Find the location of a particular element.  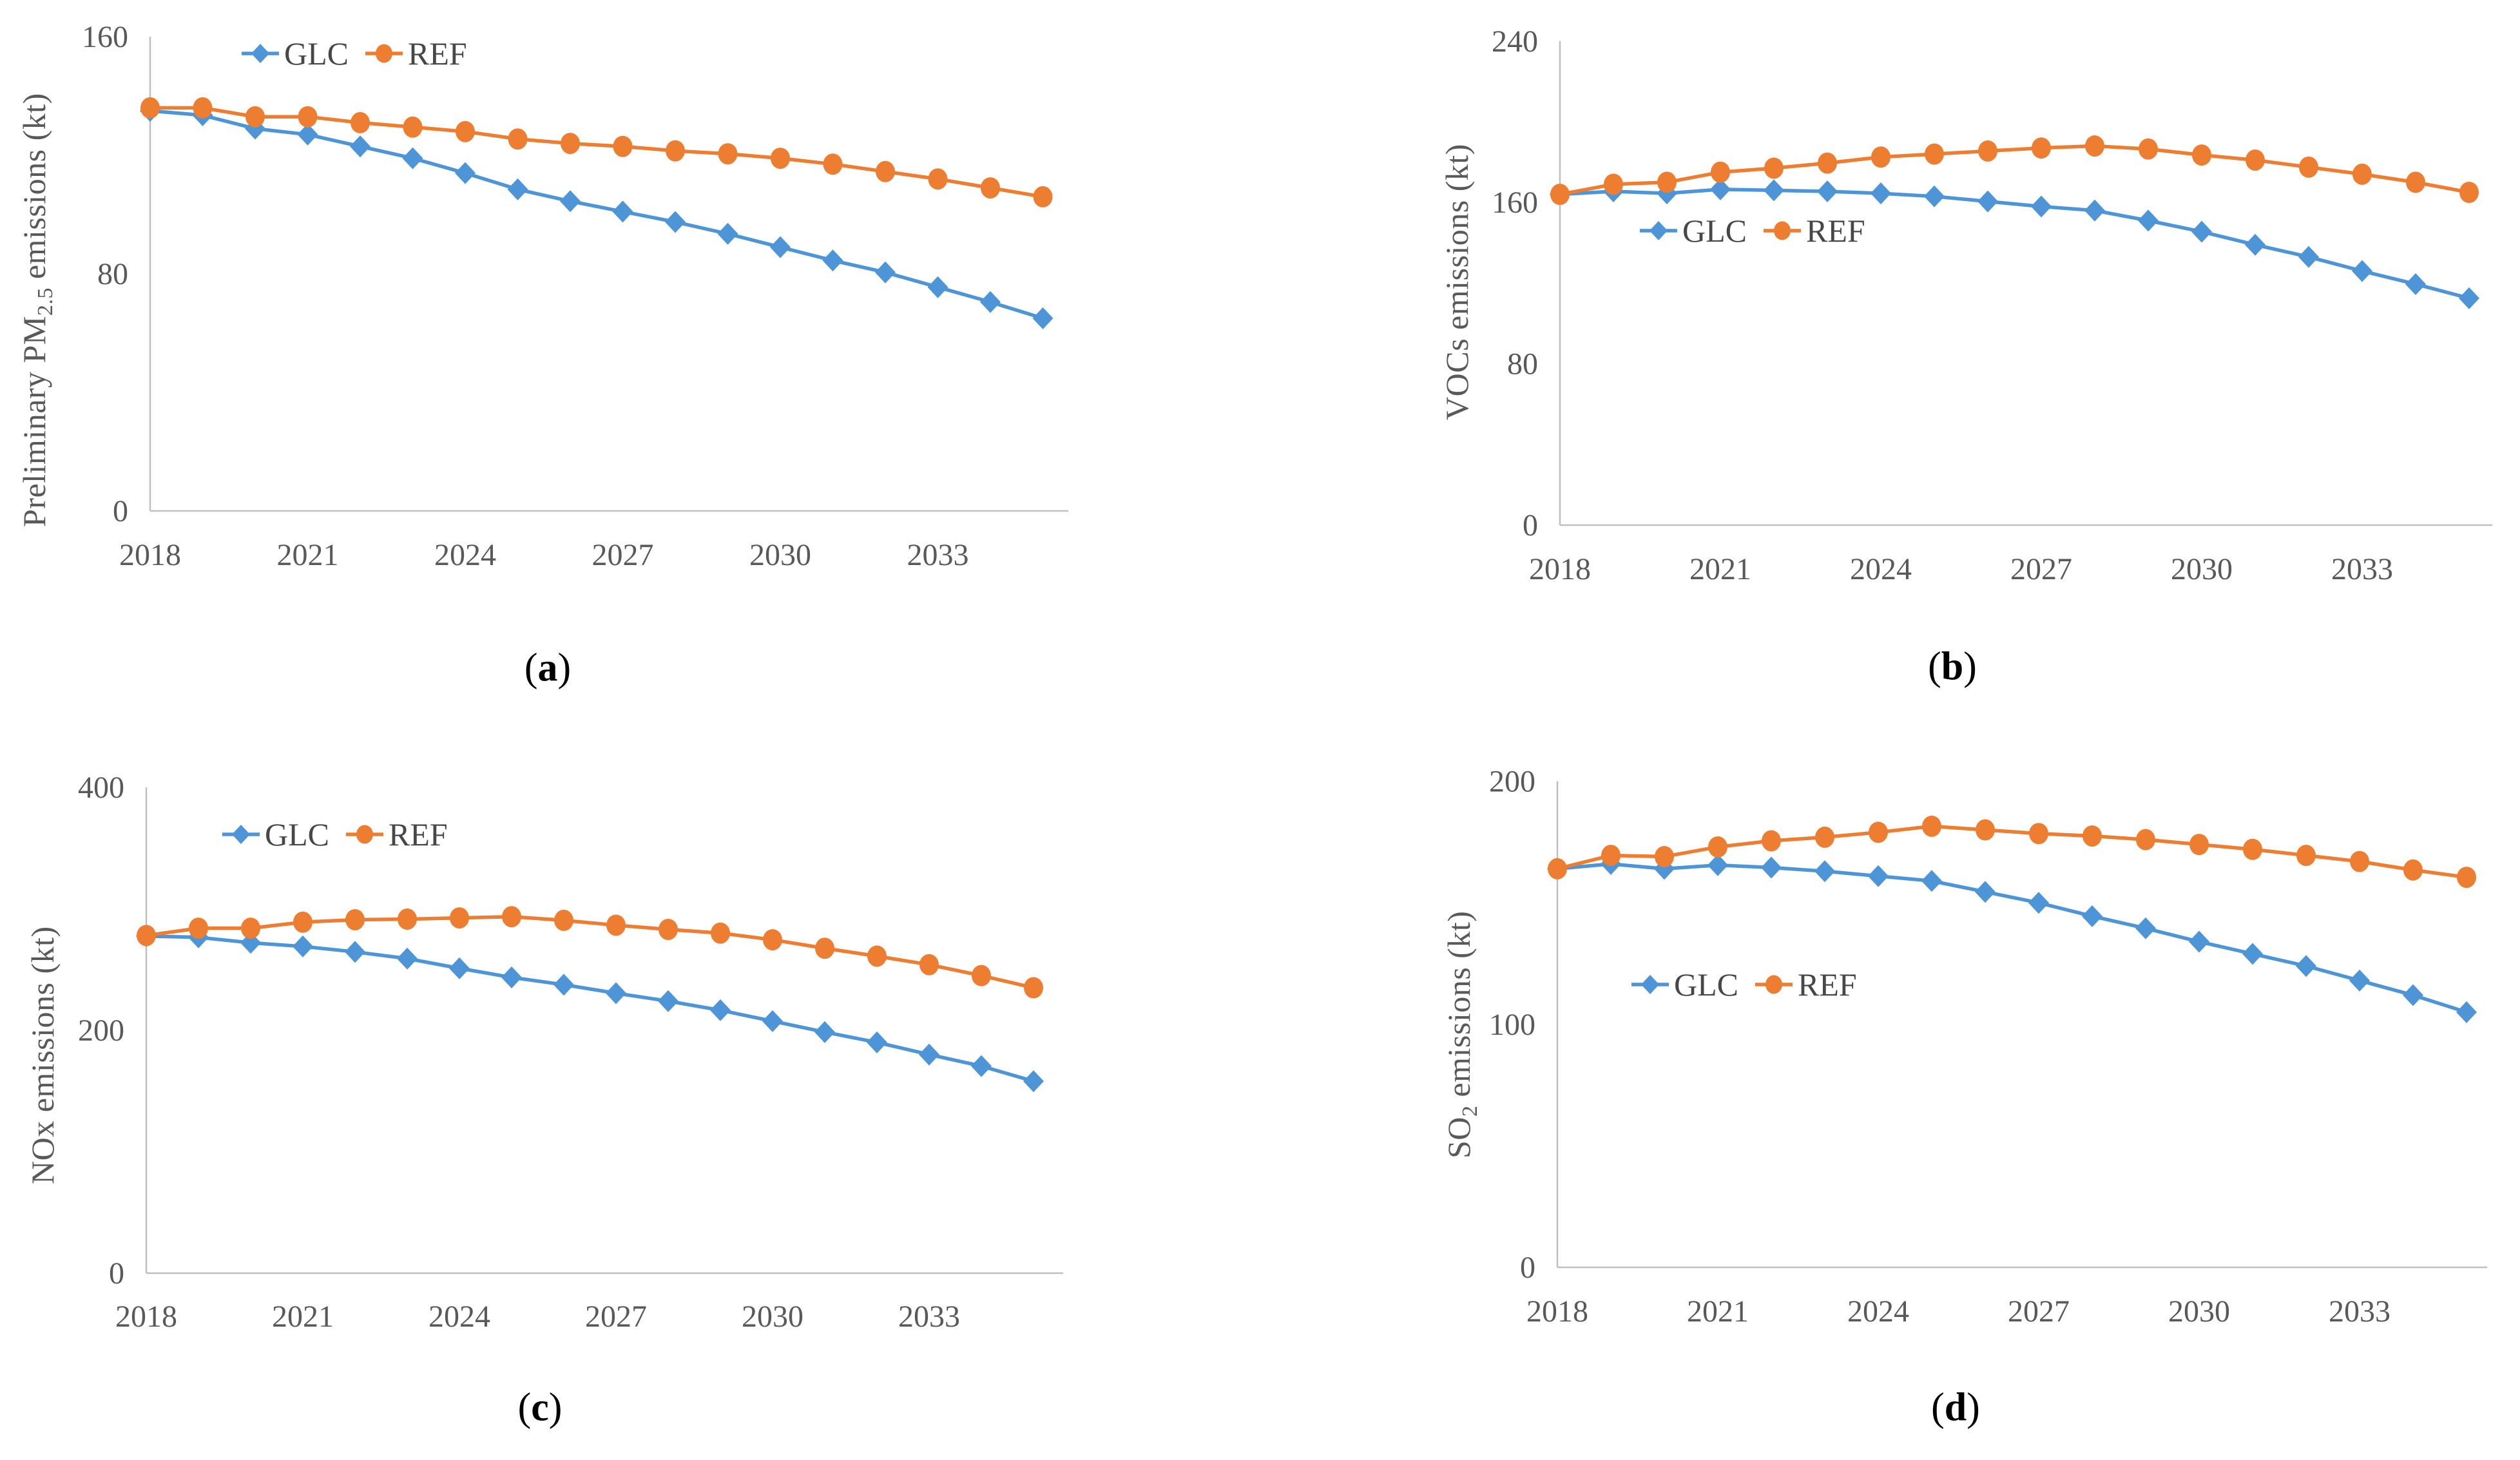

series-line-ref-b is located at coordinates (2014, 170).